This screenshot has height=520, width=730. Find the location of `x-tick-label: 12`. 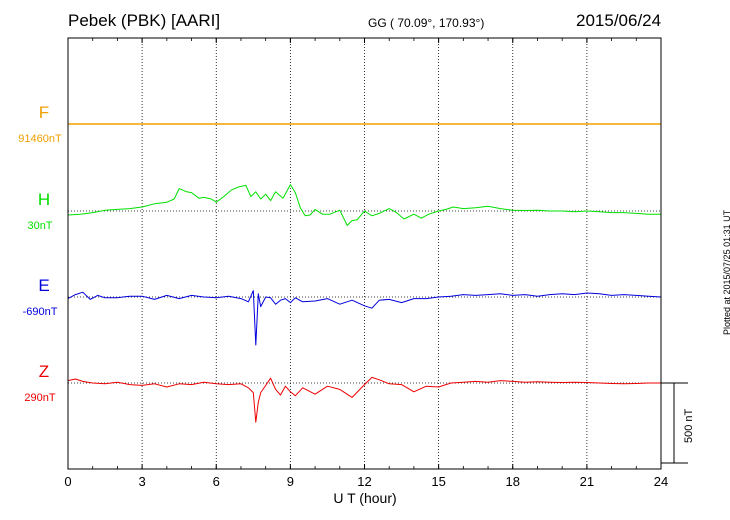

x-tick-label: 12 is located at coordinates (364, 481).